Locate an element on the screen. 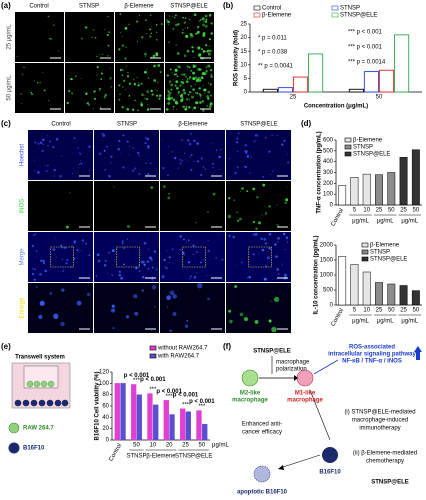  group-label: STNSP is located at coordinates (136, 457).